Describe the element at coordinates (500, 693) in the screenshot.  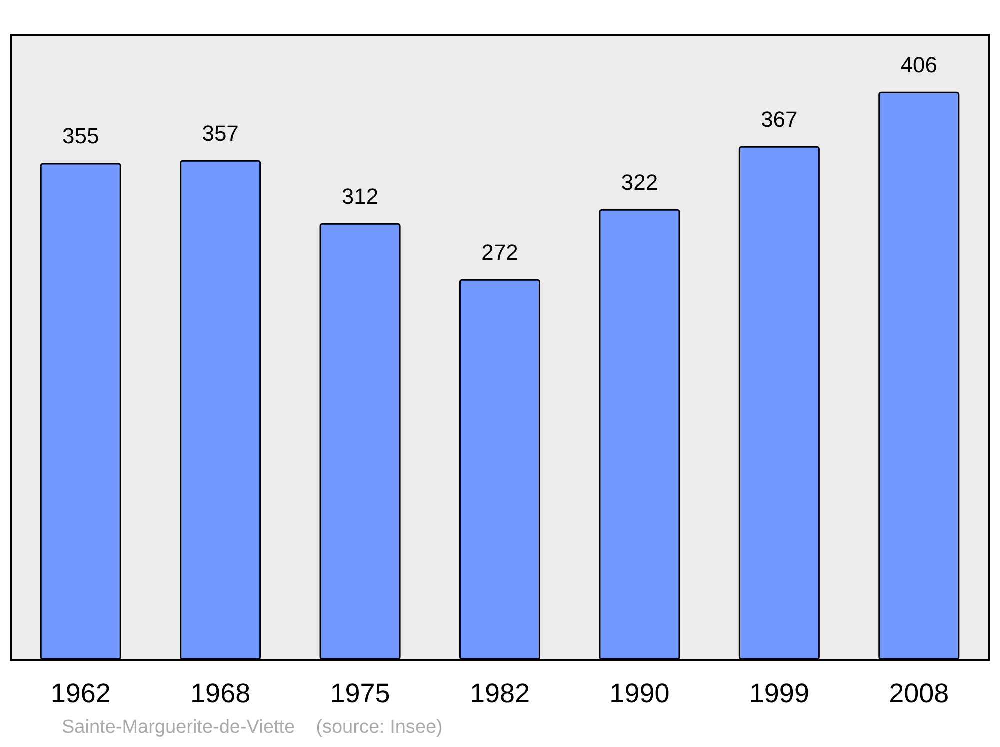
I see `x-tick-label: 1982` at that location.